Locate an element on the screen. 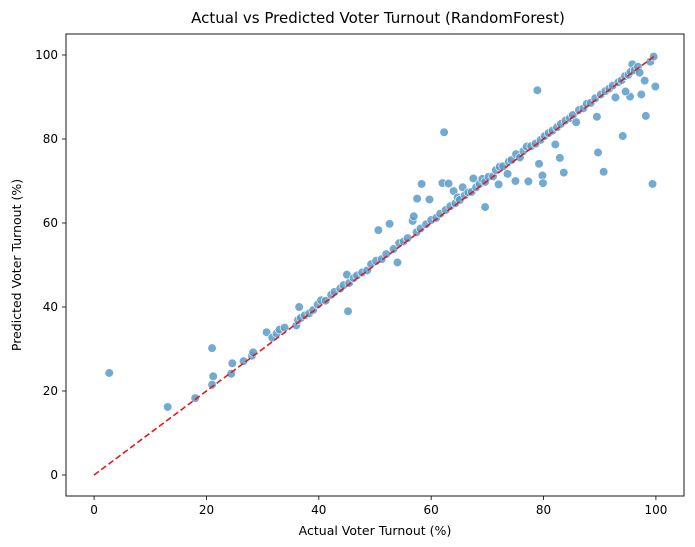  x-tick-label: 40 is located at coordinates (318, 510).